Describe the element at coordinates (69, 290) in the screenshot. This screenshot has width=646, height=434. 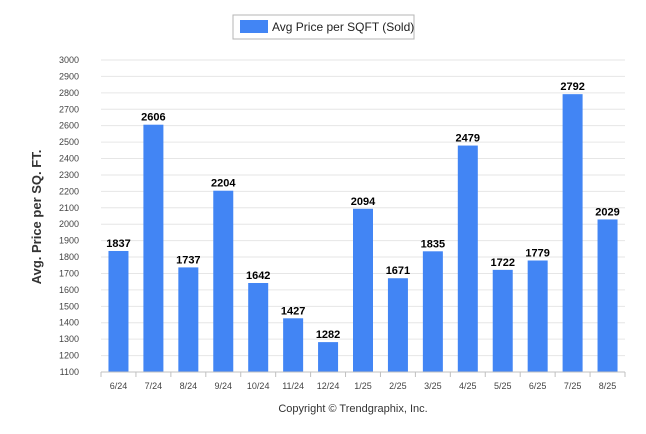
I see `y-tick-label: 1600` at that location.